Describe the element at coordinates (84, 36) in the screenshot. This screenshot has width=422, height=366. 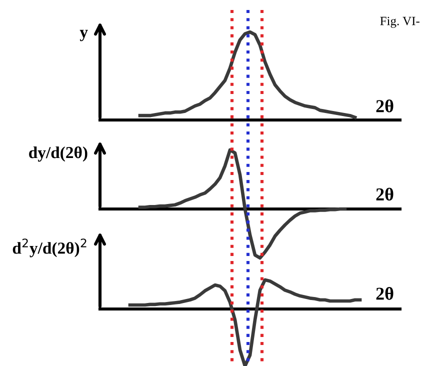
I see `y-axis-title: y` at that location.